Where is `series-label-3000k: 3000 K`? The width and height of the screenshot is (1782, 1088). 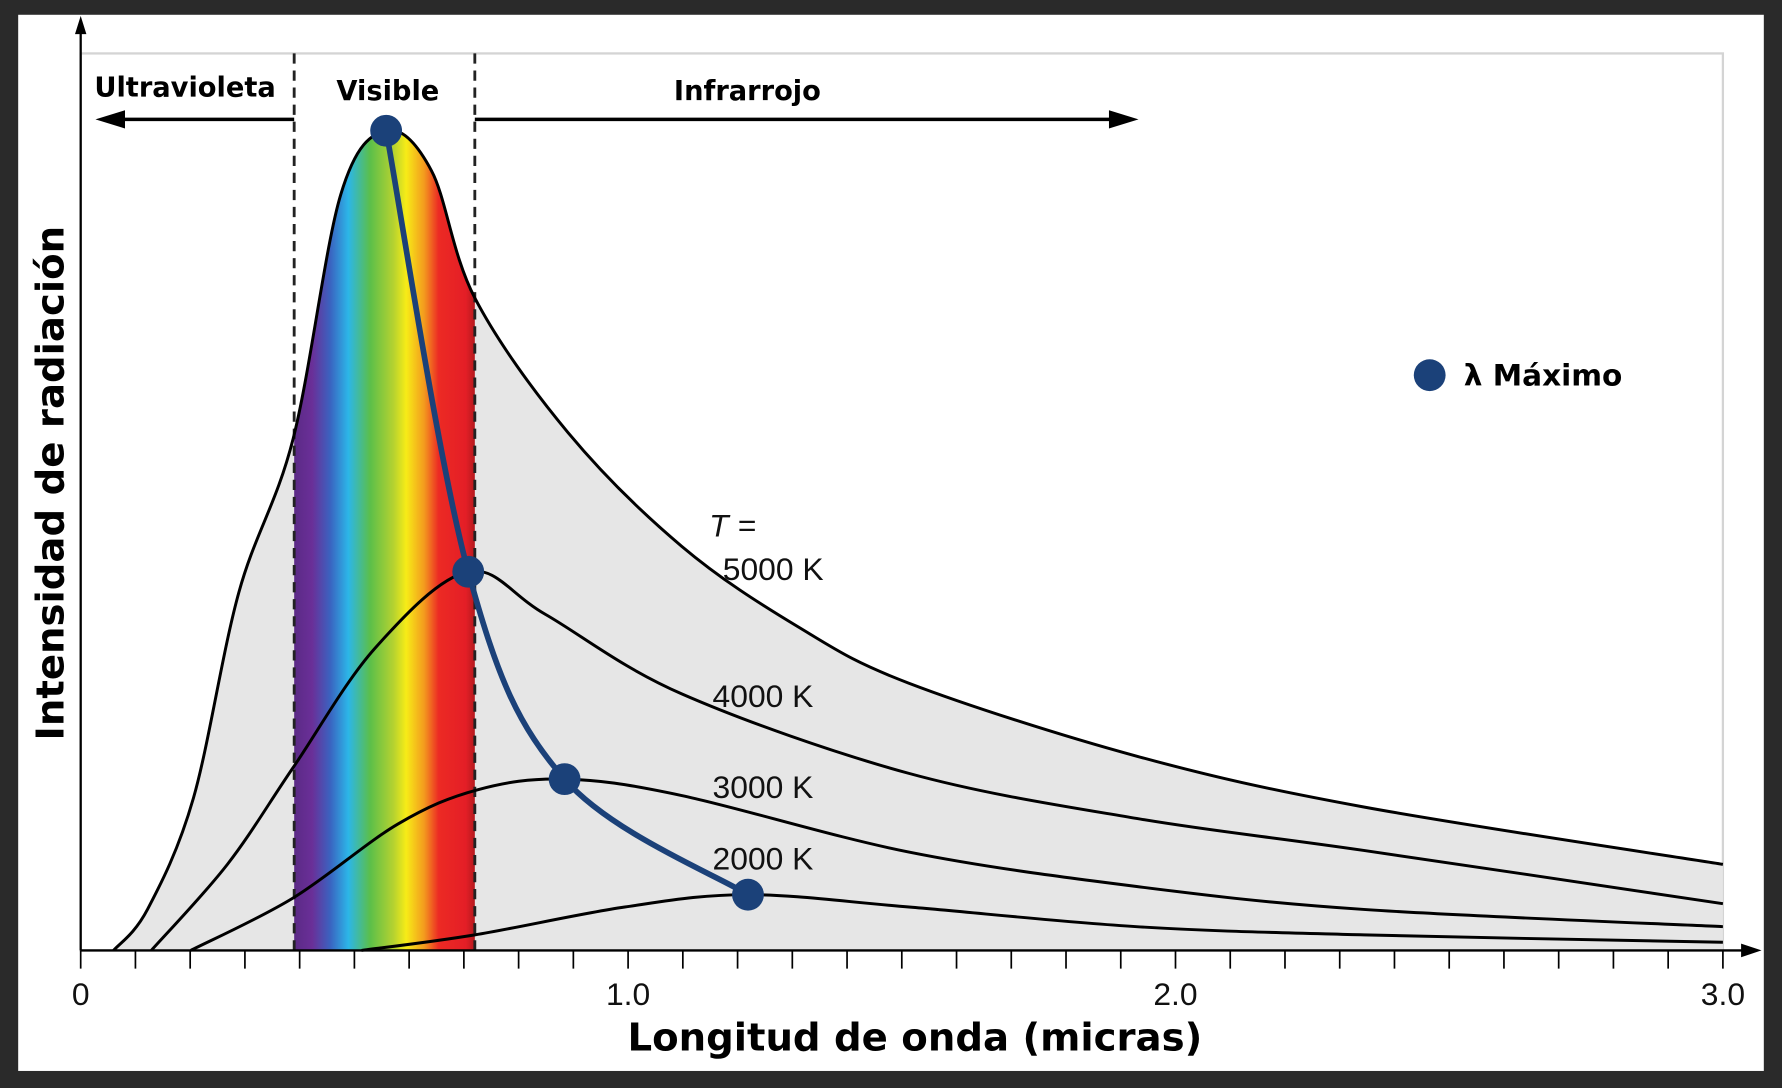
series-label-3000k: 3000 K is located at coordinates (763, 787).